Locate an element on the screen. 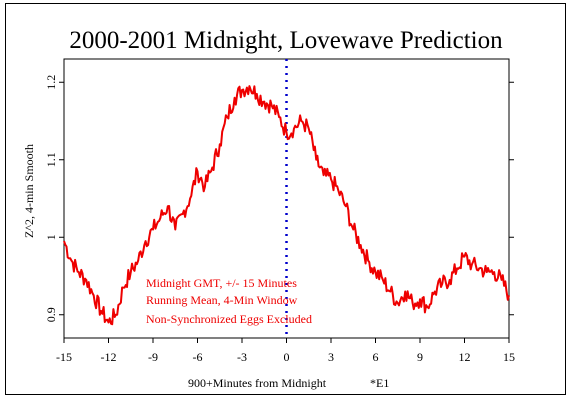 The width and height of the screenshot is (573, 401). x-tick-label-10: 15 is located at coordinates (509, 357).